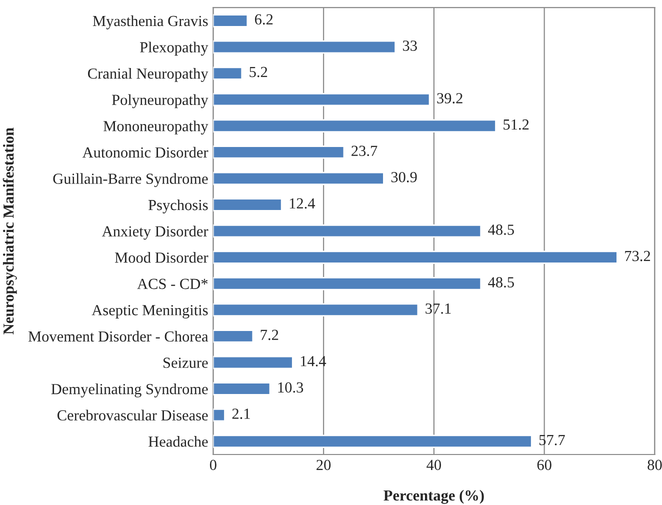 Image resolution: width=662 pixels, height=505 pixels. What do you see at coordinates (291, 387) in the screenshot?
I see `data-label: 10.3` at bounding box center [291, 387].